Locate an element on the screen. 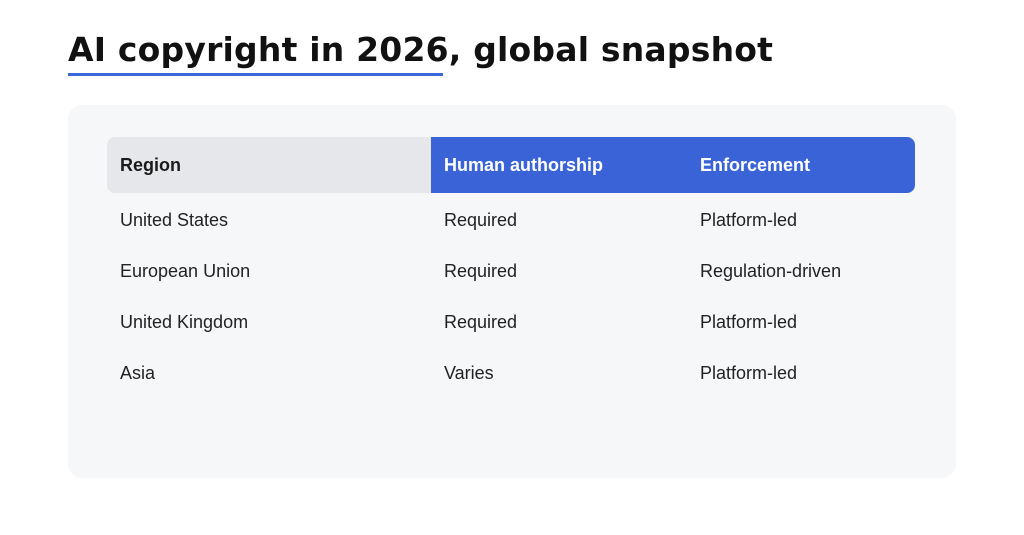  table-row: Asia Varies Platform-led is located at coordinates (511, 373).